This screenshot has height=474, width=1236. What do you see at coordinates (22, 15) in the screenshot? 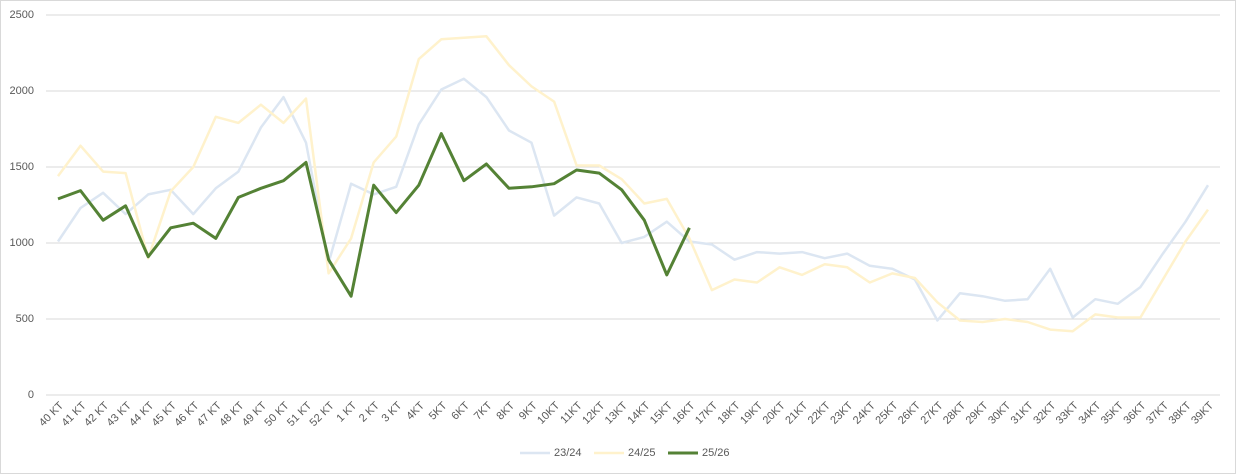
I see `y-tick-label: 2500` at bounding box center [22, 15].